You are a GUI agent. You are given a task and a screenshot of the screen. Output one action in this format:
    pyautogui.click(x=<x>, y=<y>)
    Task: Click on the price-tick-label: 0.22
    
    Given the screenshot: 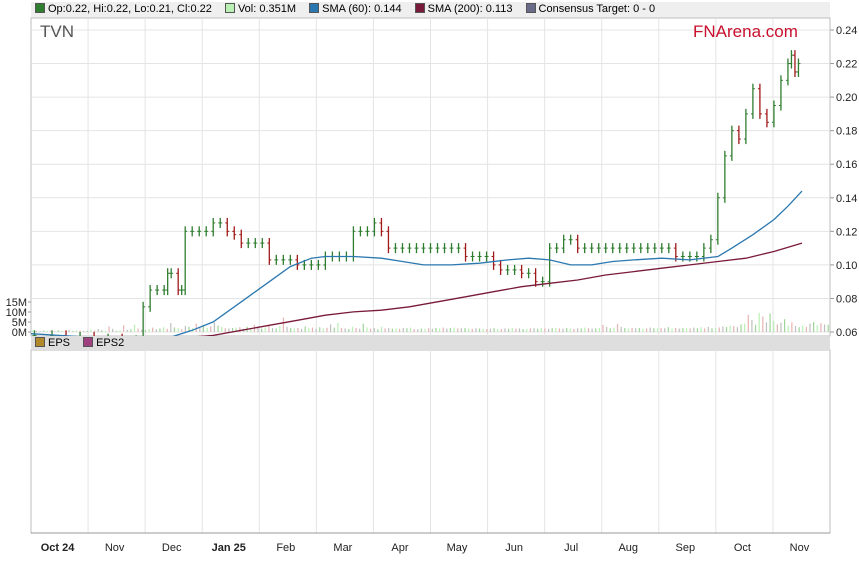 What is the action you would take?
    pyautogui.click(x=846, y=65)
    